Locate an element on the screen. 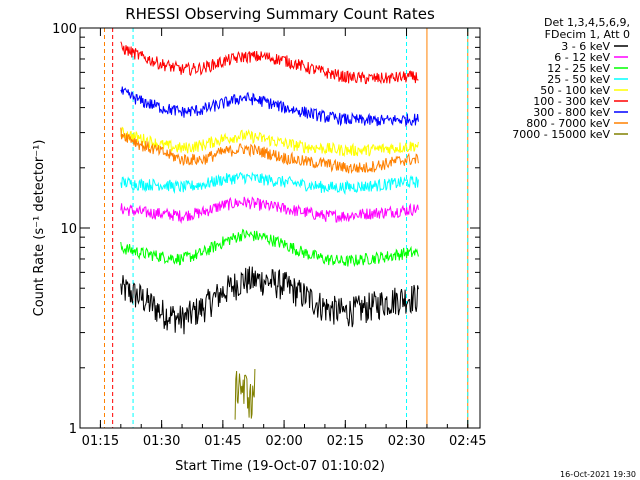 The height and width of the screenshot is (480, 640). legend-label: 12 - 25 keV is located at coordinates (578, 68).